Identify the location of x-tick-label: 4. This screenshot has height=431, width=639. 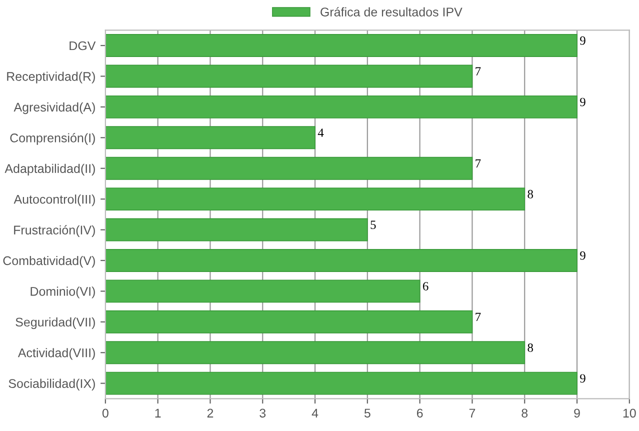
(315, 413).